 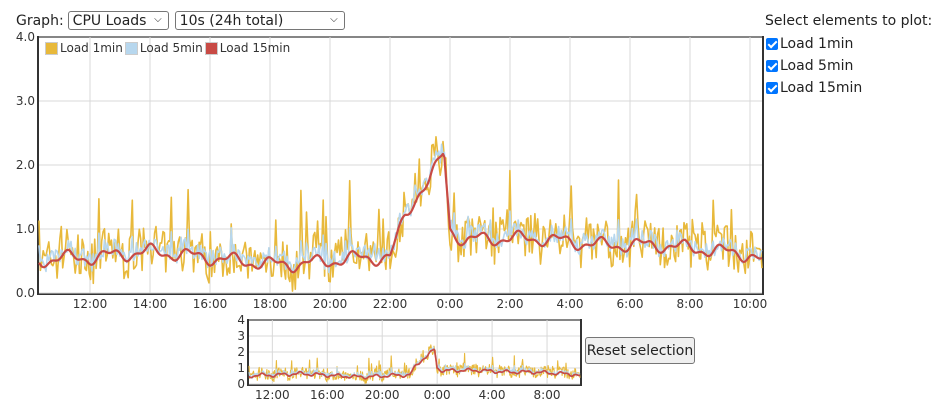 What do you see at coordinates (231, 20) in the screenshot?
I see `range-select-value: 10s (24h total)` at bounding box center [231, 20].